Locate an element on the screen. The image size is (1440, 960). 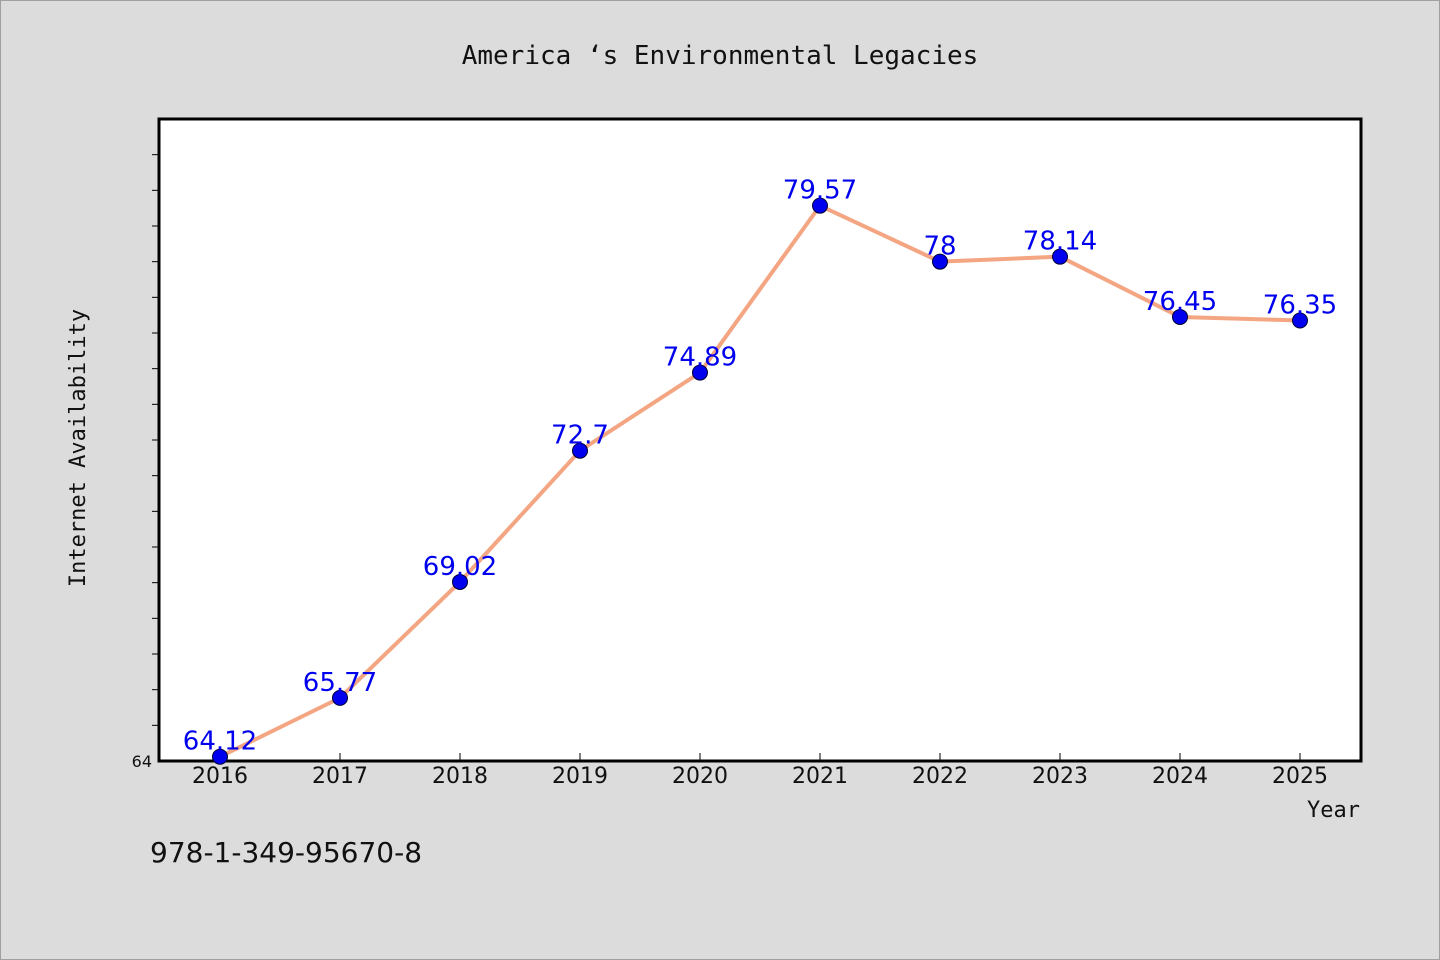
data-label: 76.35 is located at coordinates (1300, 306).